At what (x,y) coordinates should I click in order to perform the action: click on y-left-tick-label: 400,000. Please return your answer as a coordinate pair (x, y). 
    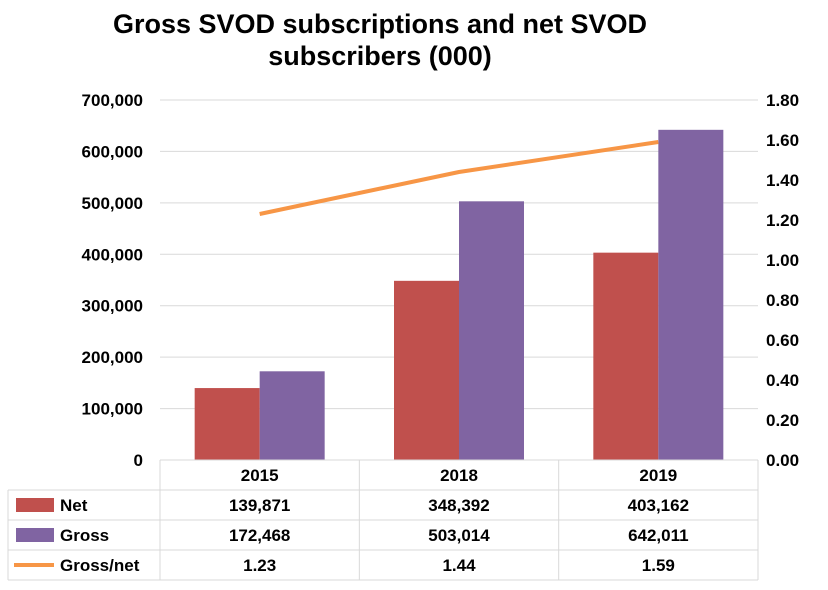
    Looking at the image, I should click on (112, 254).